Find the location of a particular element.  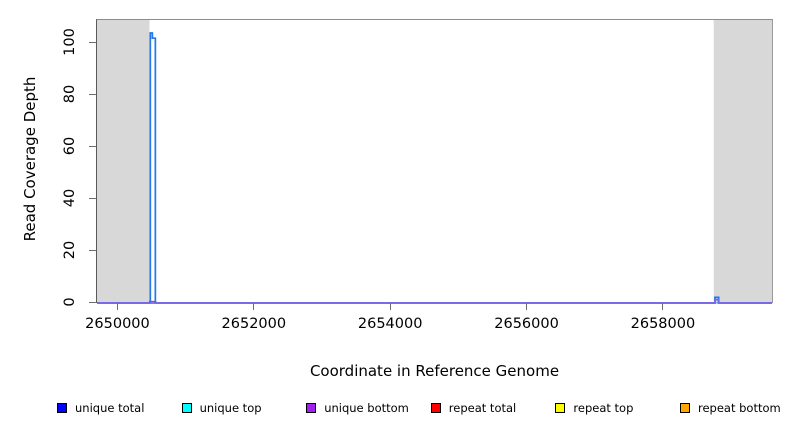

legend-label: repeat total is located at coordinates (482, 407).